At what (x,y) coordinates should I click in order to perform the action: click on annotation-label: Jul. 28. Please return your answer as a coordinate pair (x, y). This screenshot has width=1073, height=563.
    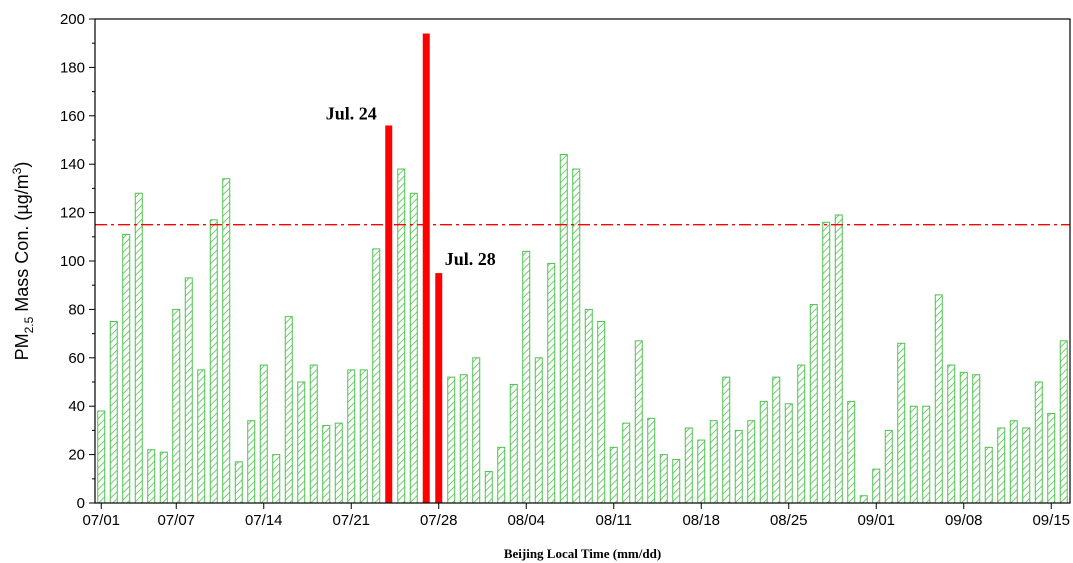
    Looking at the image, I should click on (470, 259).